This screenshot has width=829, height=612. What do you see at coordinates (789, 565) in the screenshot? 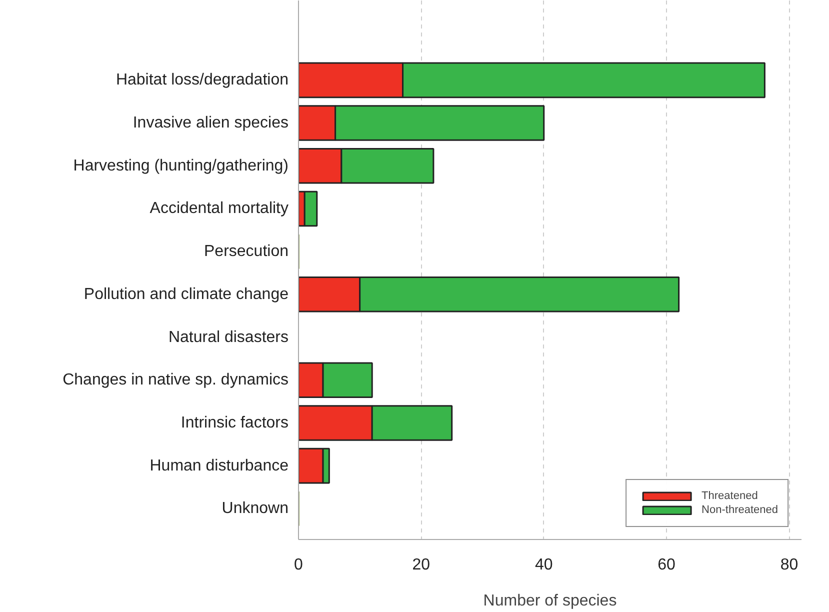
I see `x-tick-label: 80` at bounding box center [789, 565].